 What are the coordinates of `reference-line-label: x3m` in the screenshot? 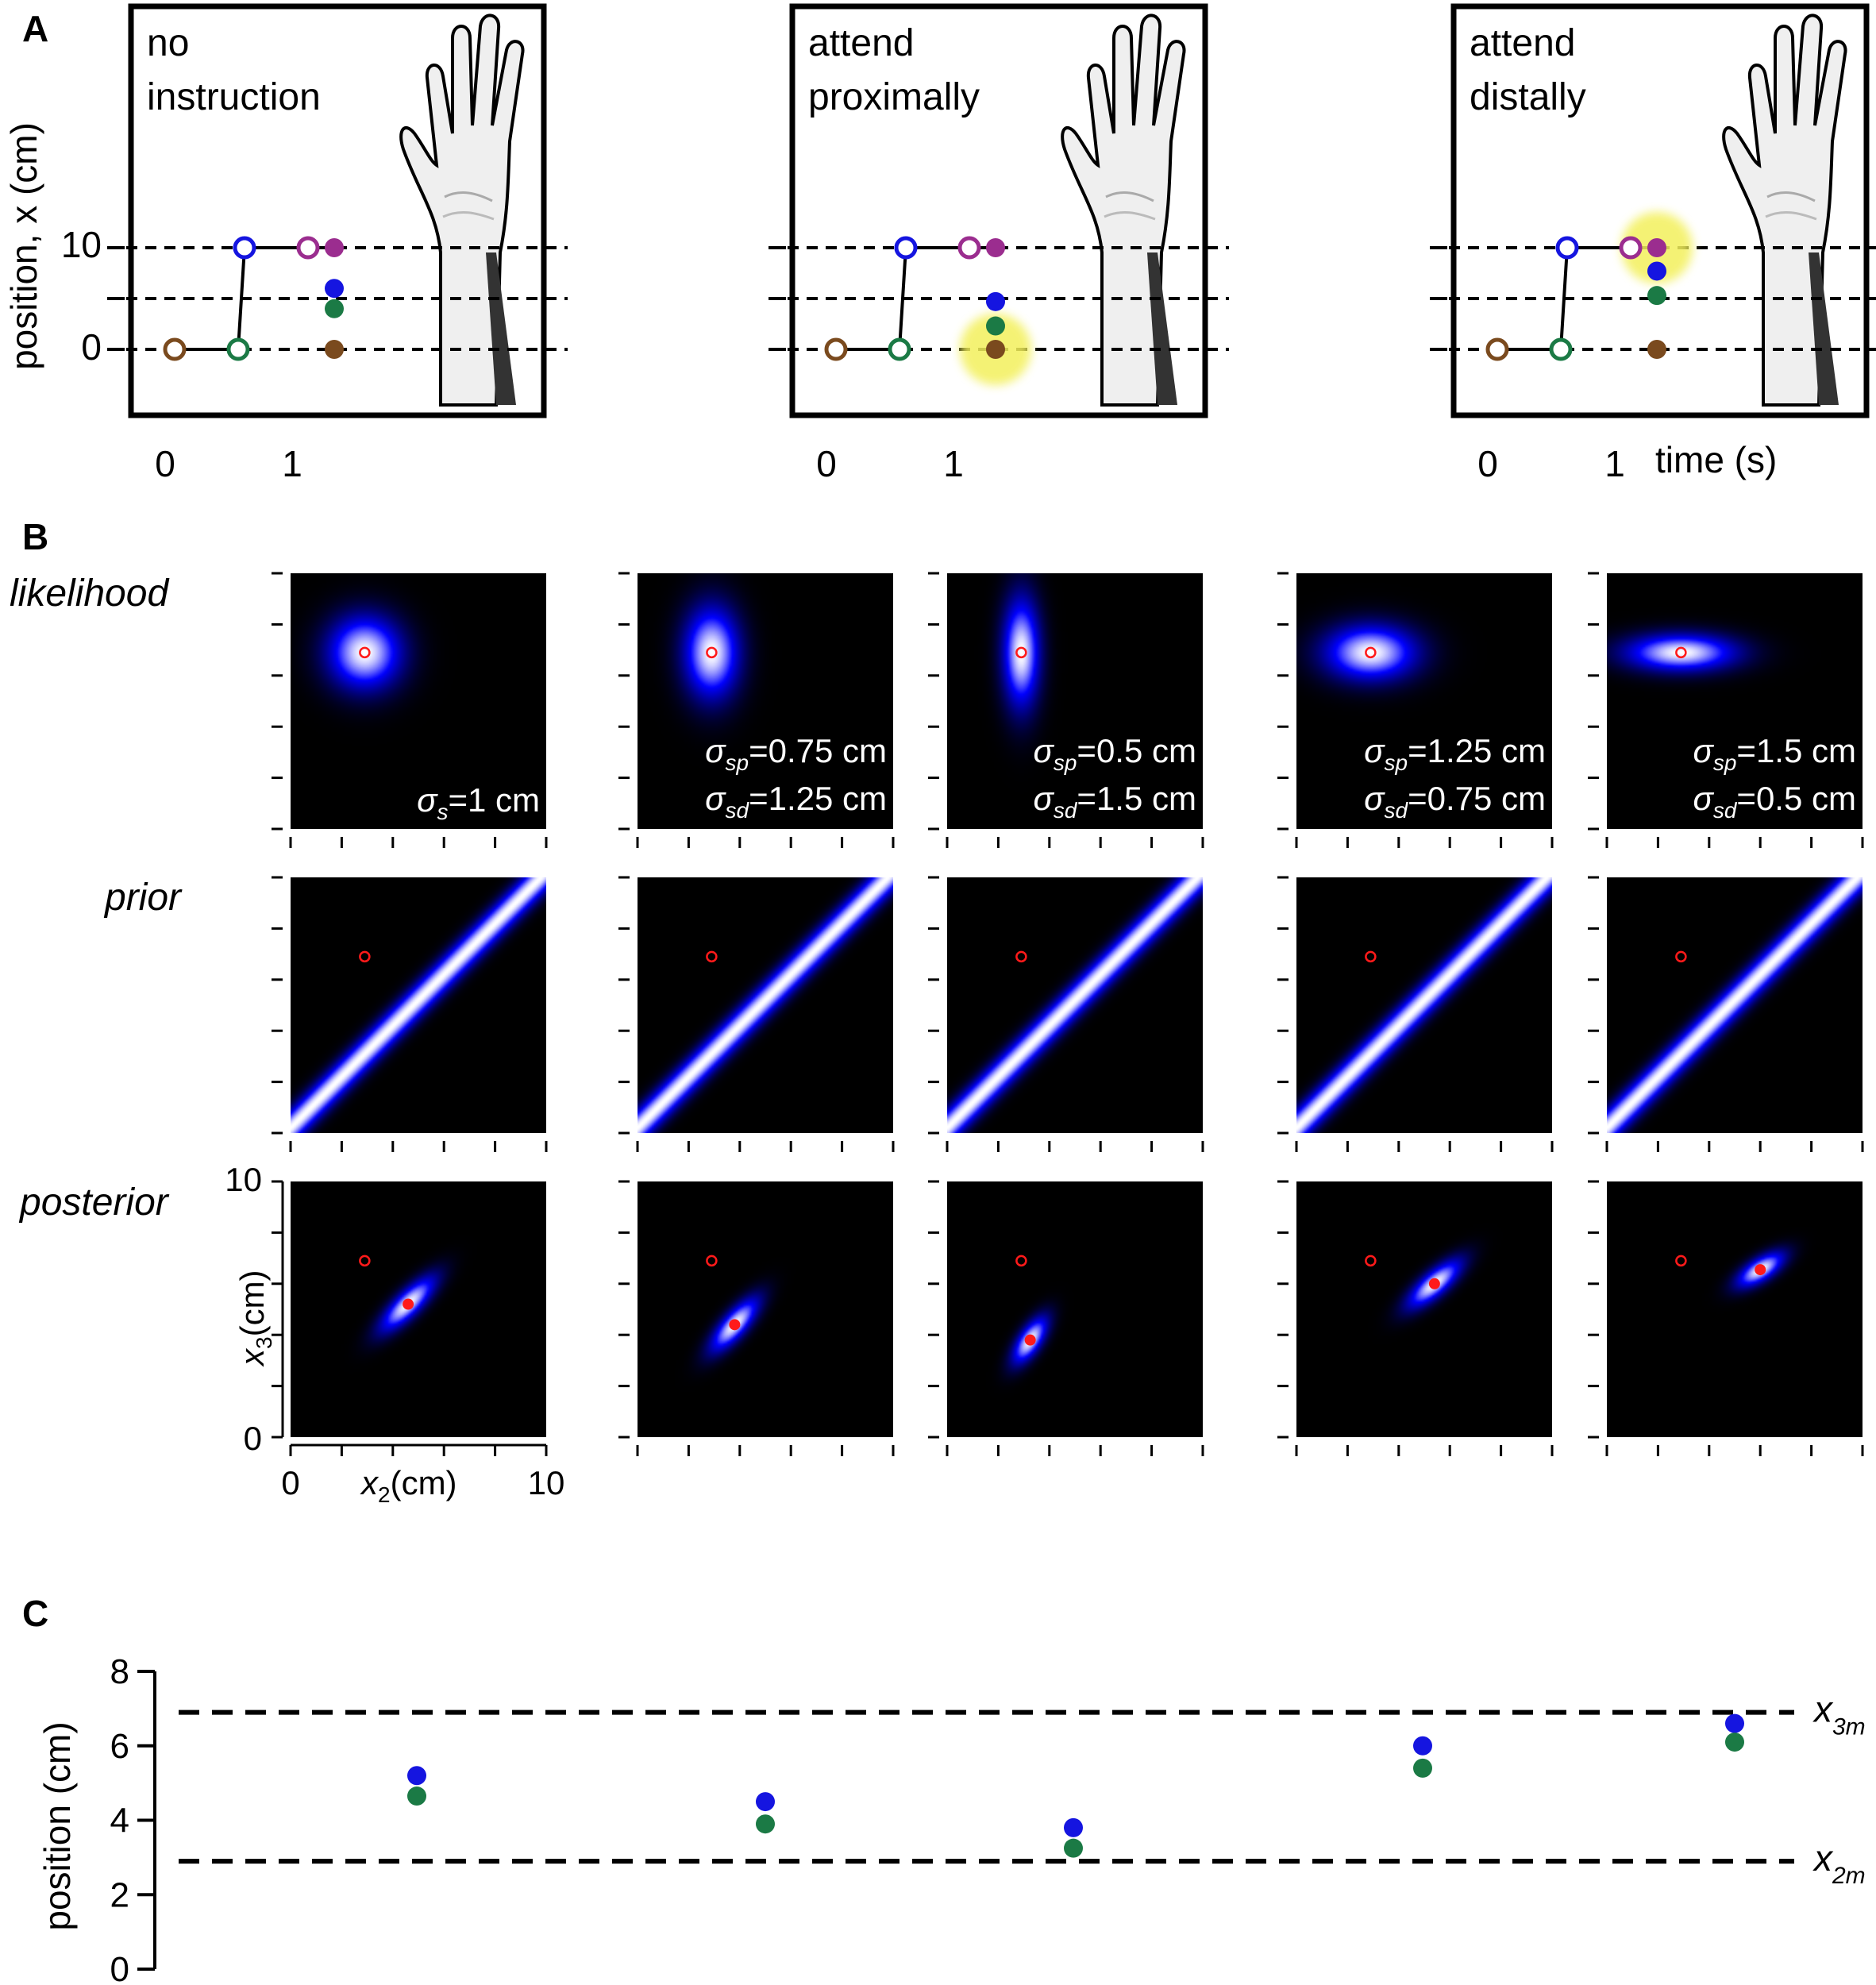 It's located at (1839, 1714).